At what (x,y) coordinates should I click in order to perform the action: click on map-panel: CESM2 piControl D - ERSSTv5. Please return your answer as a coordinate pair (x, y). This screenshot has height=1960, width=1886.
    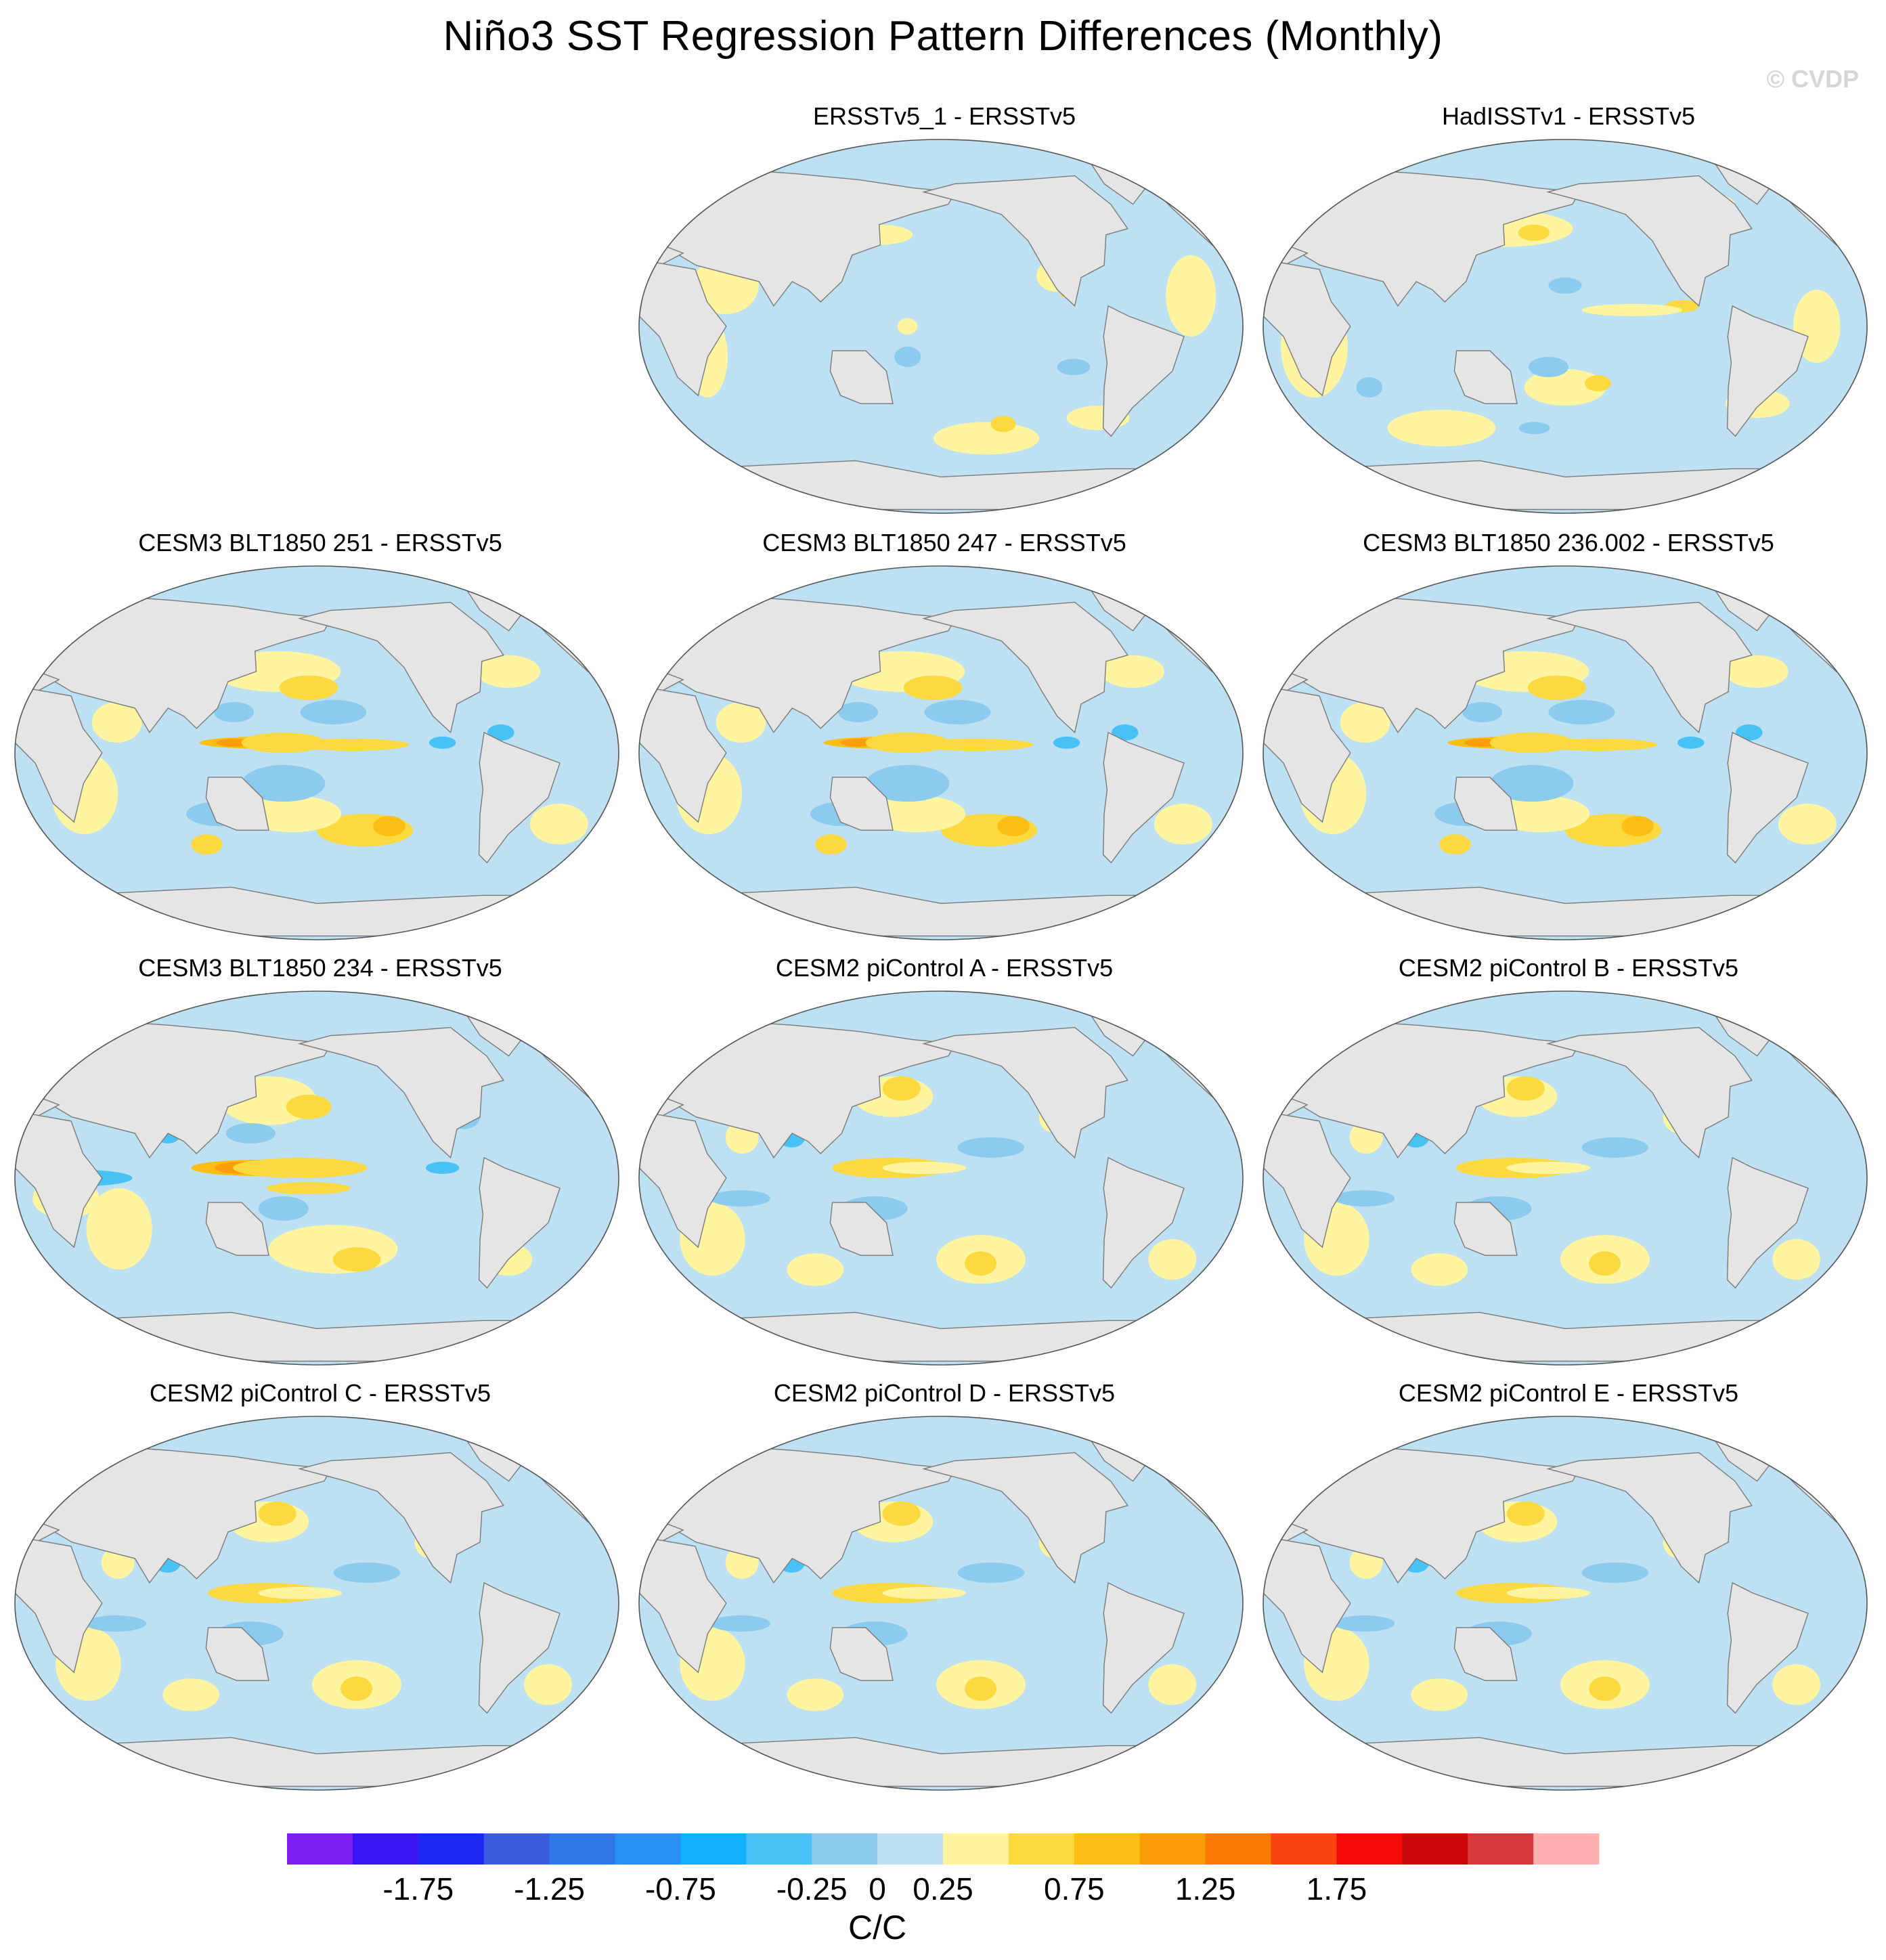
    Looking at the image, I should click on (944, 1588).